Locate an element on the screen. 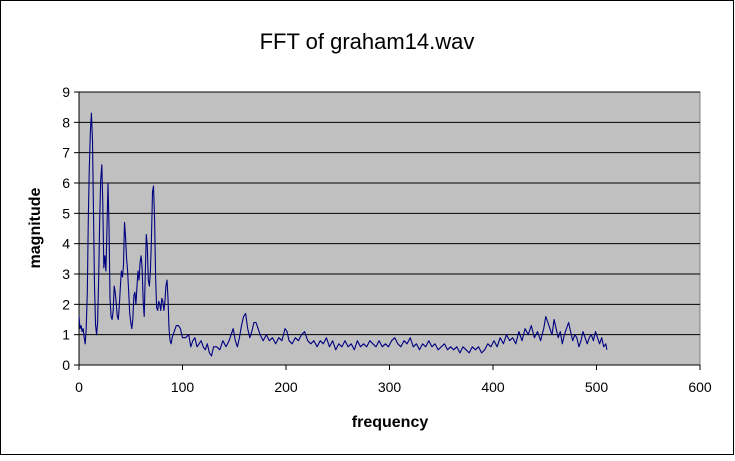  y-tick-label: 1 is located at coordinates (66, 335).